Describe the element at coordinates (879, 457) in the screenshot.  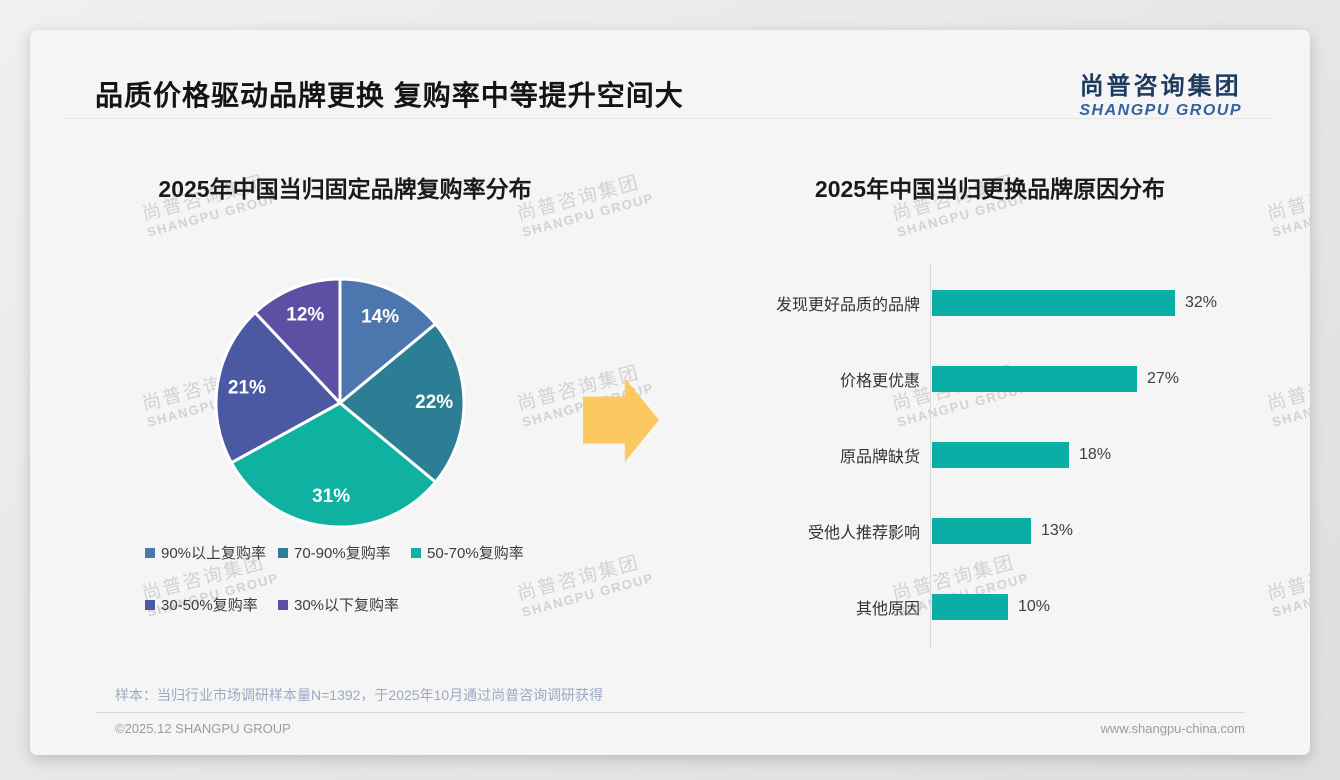
I see `bar-category-label: 原品牌缺货` at that location.